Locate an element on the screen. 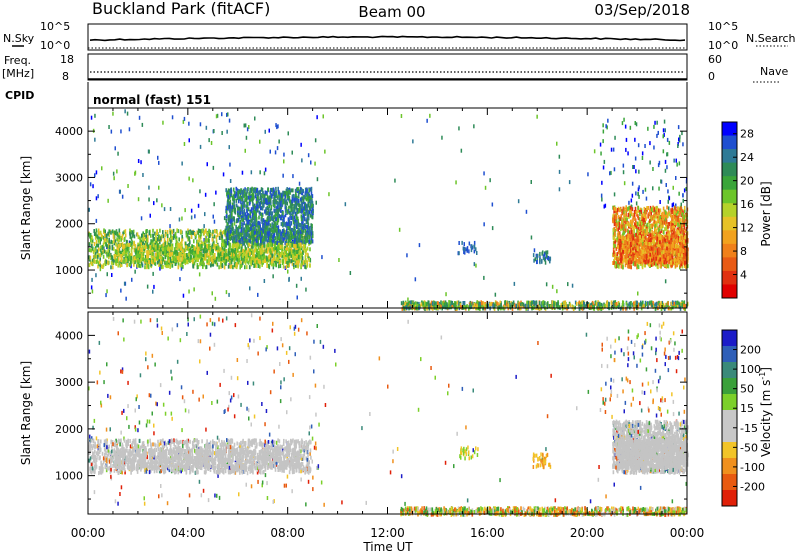 This screenshot has width=800, height=554. nave-tick-bottom: 0 is located at coordinates (711, 76).